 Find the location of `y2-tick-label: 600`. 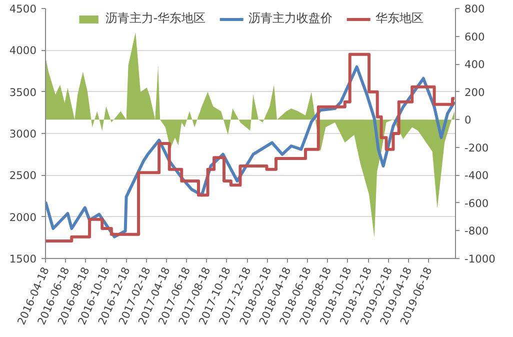

y2-tick-label: 600 is located at coordinates (475, 37).